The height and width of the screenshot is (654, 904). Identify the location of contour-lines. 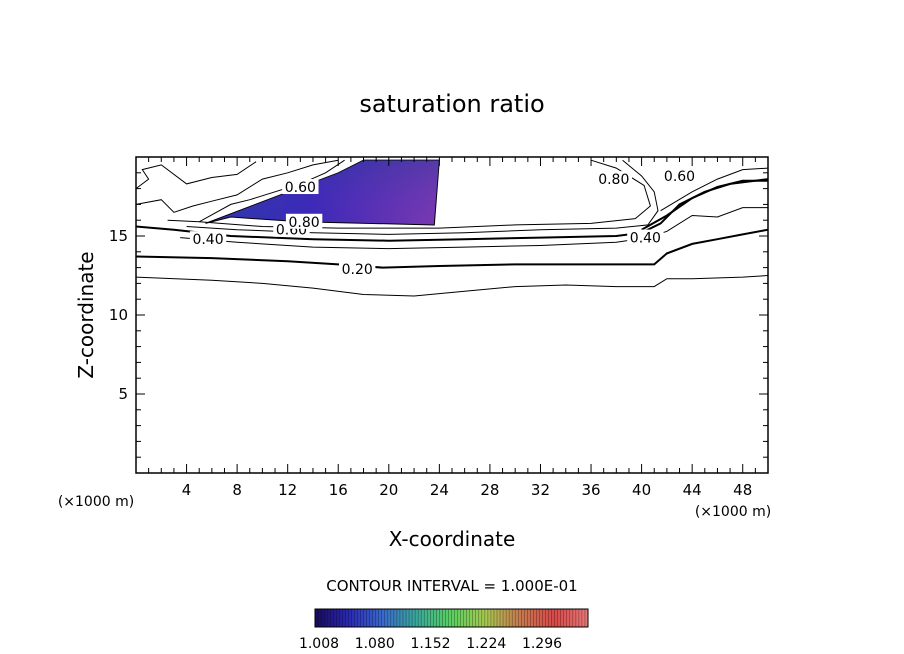
(452, 228).